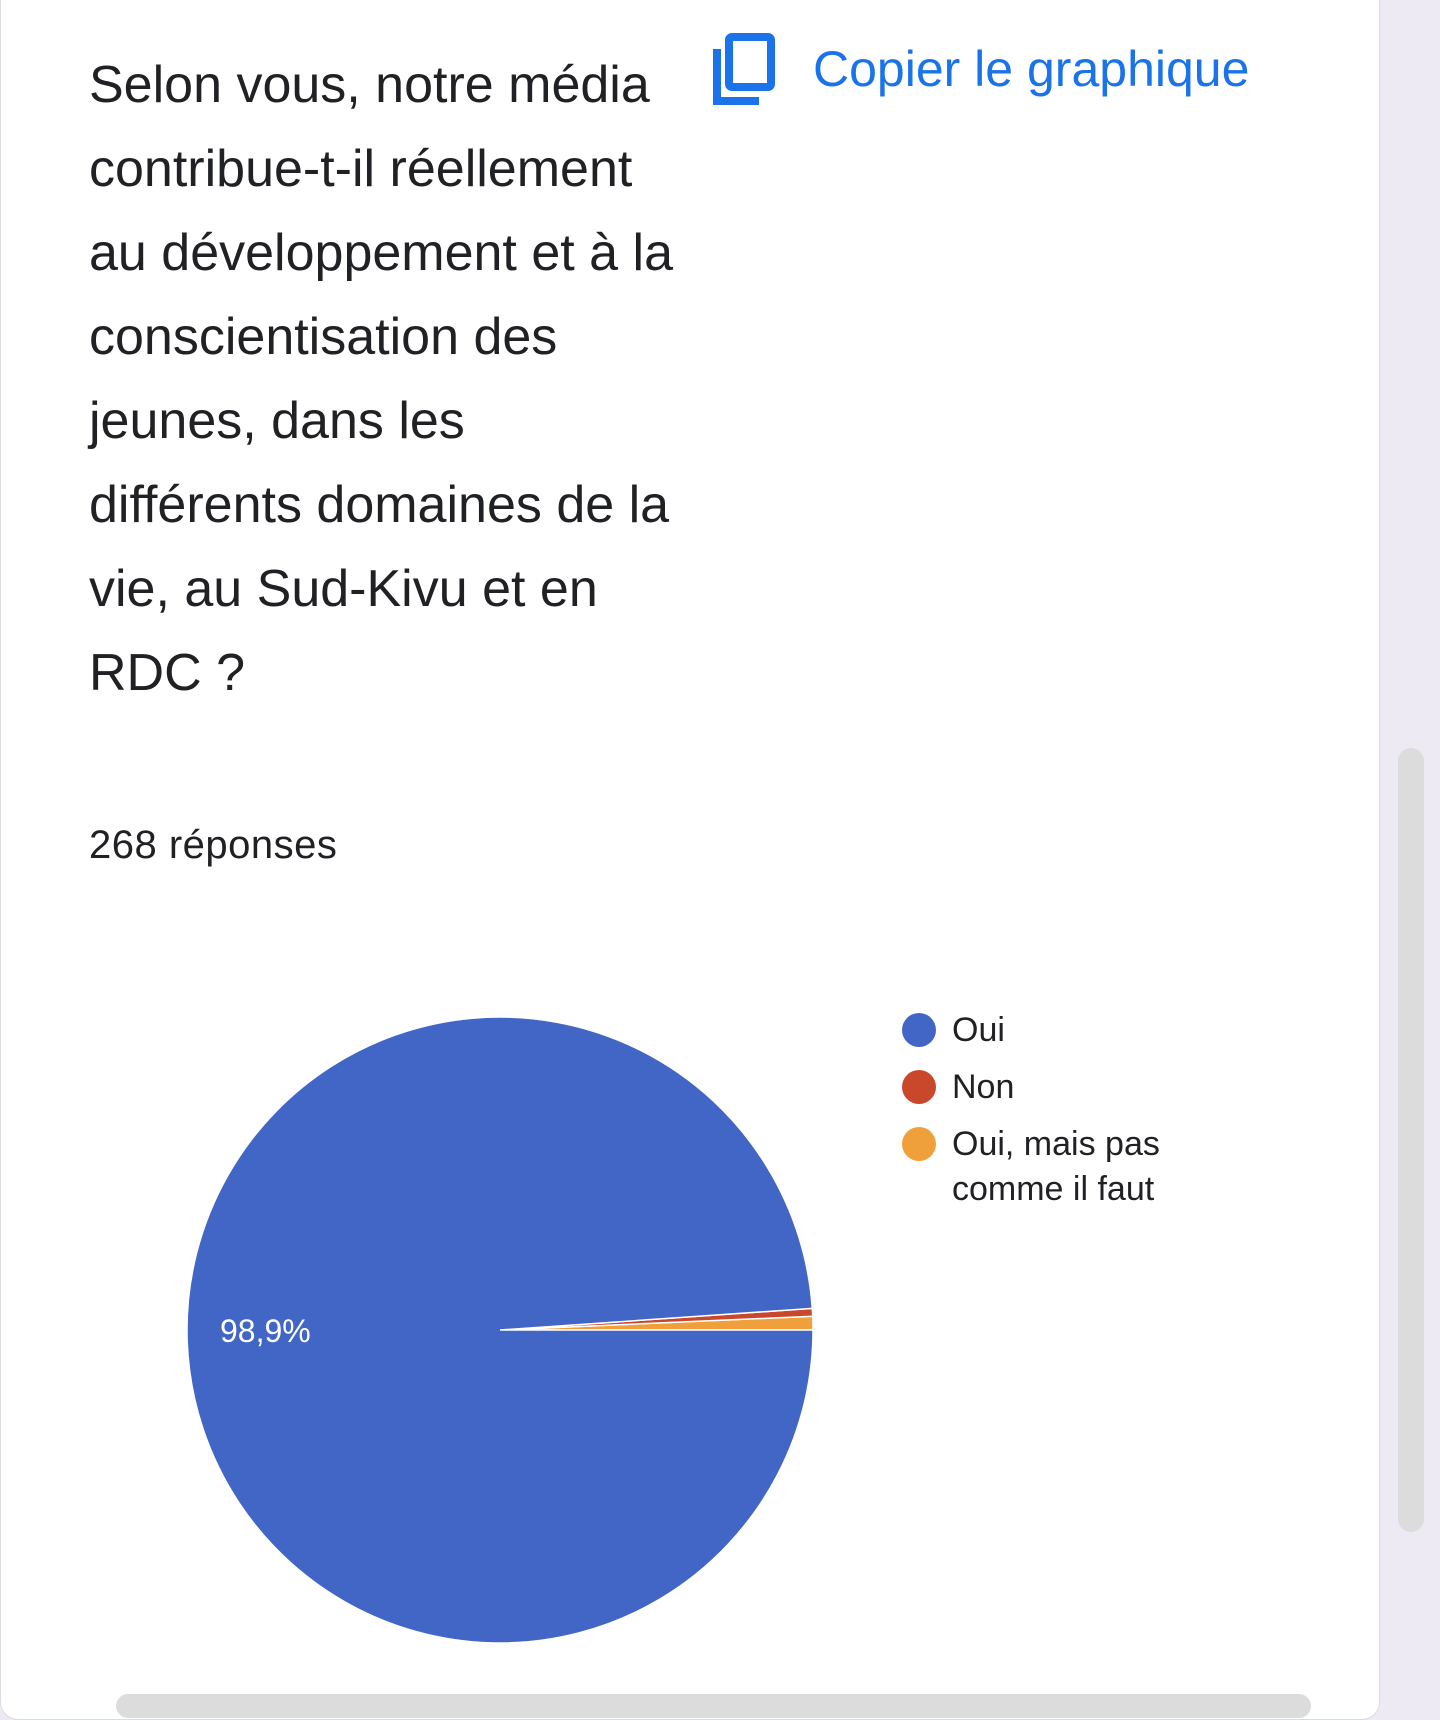 Image resolution: width=1440 pixels, height=1720 pixels. What do you see at coordinates (1050, 1087) in the screenshot?
I see `legend-item: Non` at bounding box center [1050, 1087].